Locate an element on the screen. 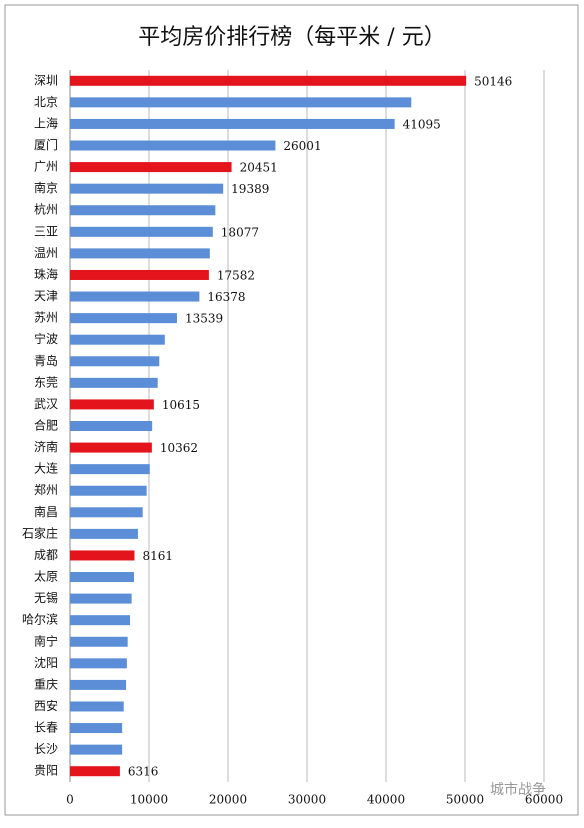 The image size is (584, 828). x-tick-label: 20000 is located at coordinates (228, 800).